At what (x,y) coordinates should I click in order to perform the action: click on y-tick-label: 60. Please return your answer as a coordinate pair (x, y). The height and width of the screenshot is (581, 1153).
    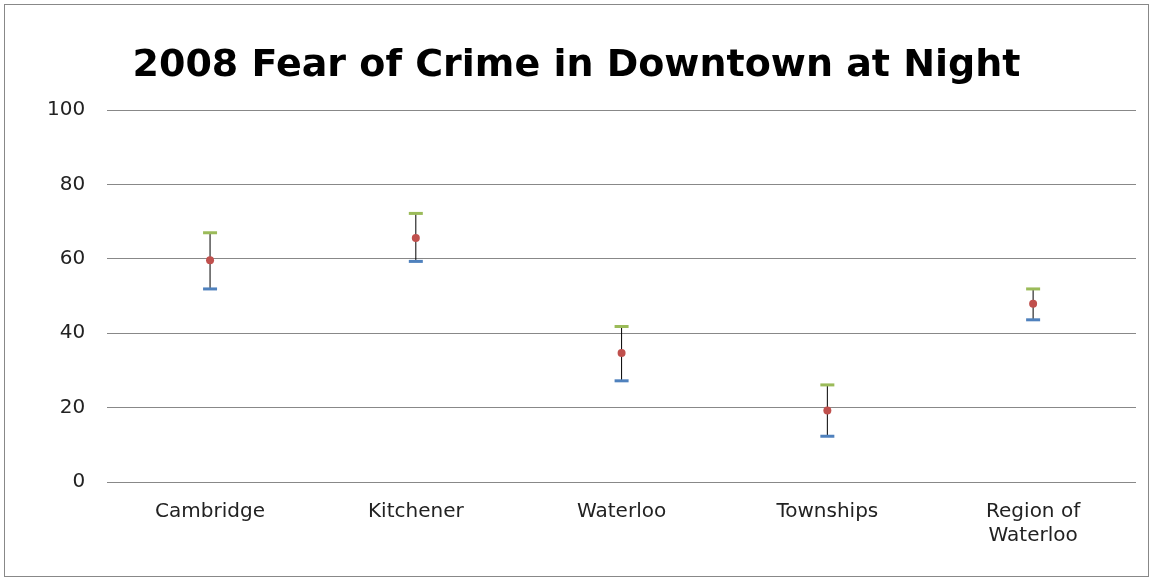
    Looking at the image, I should click on (72, 257).